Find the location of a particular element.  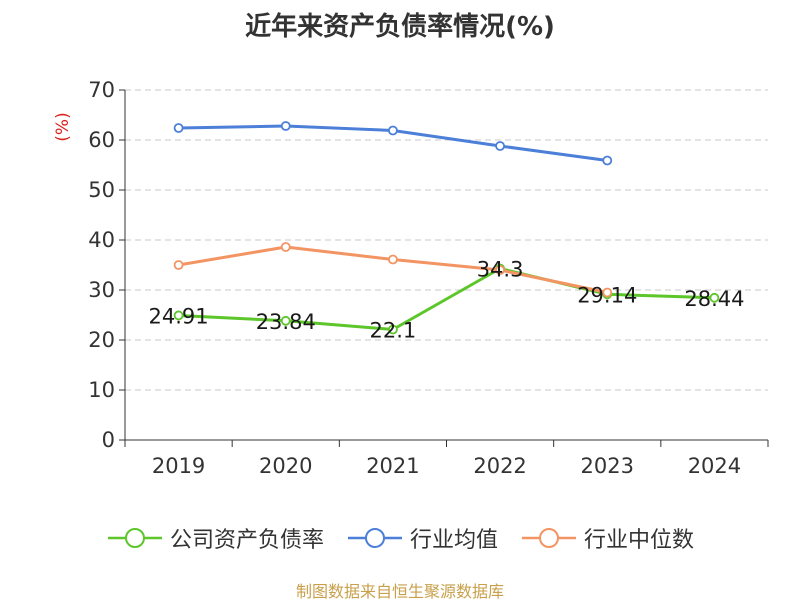

legend-item: 行业均值 is located at coordinates (422, 538).